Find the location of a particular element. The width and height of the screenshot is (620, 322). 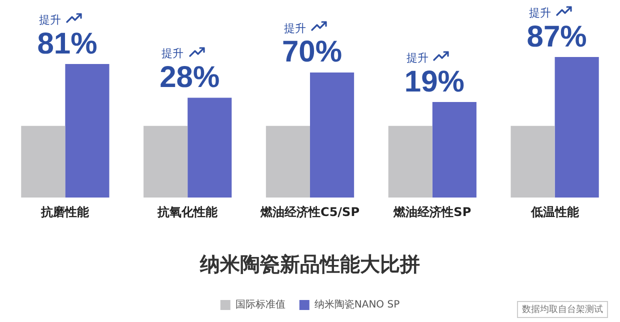

x-tick-label: 抗氧化性能 is located at coordinates (187, 211).